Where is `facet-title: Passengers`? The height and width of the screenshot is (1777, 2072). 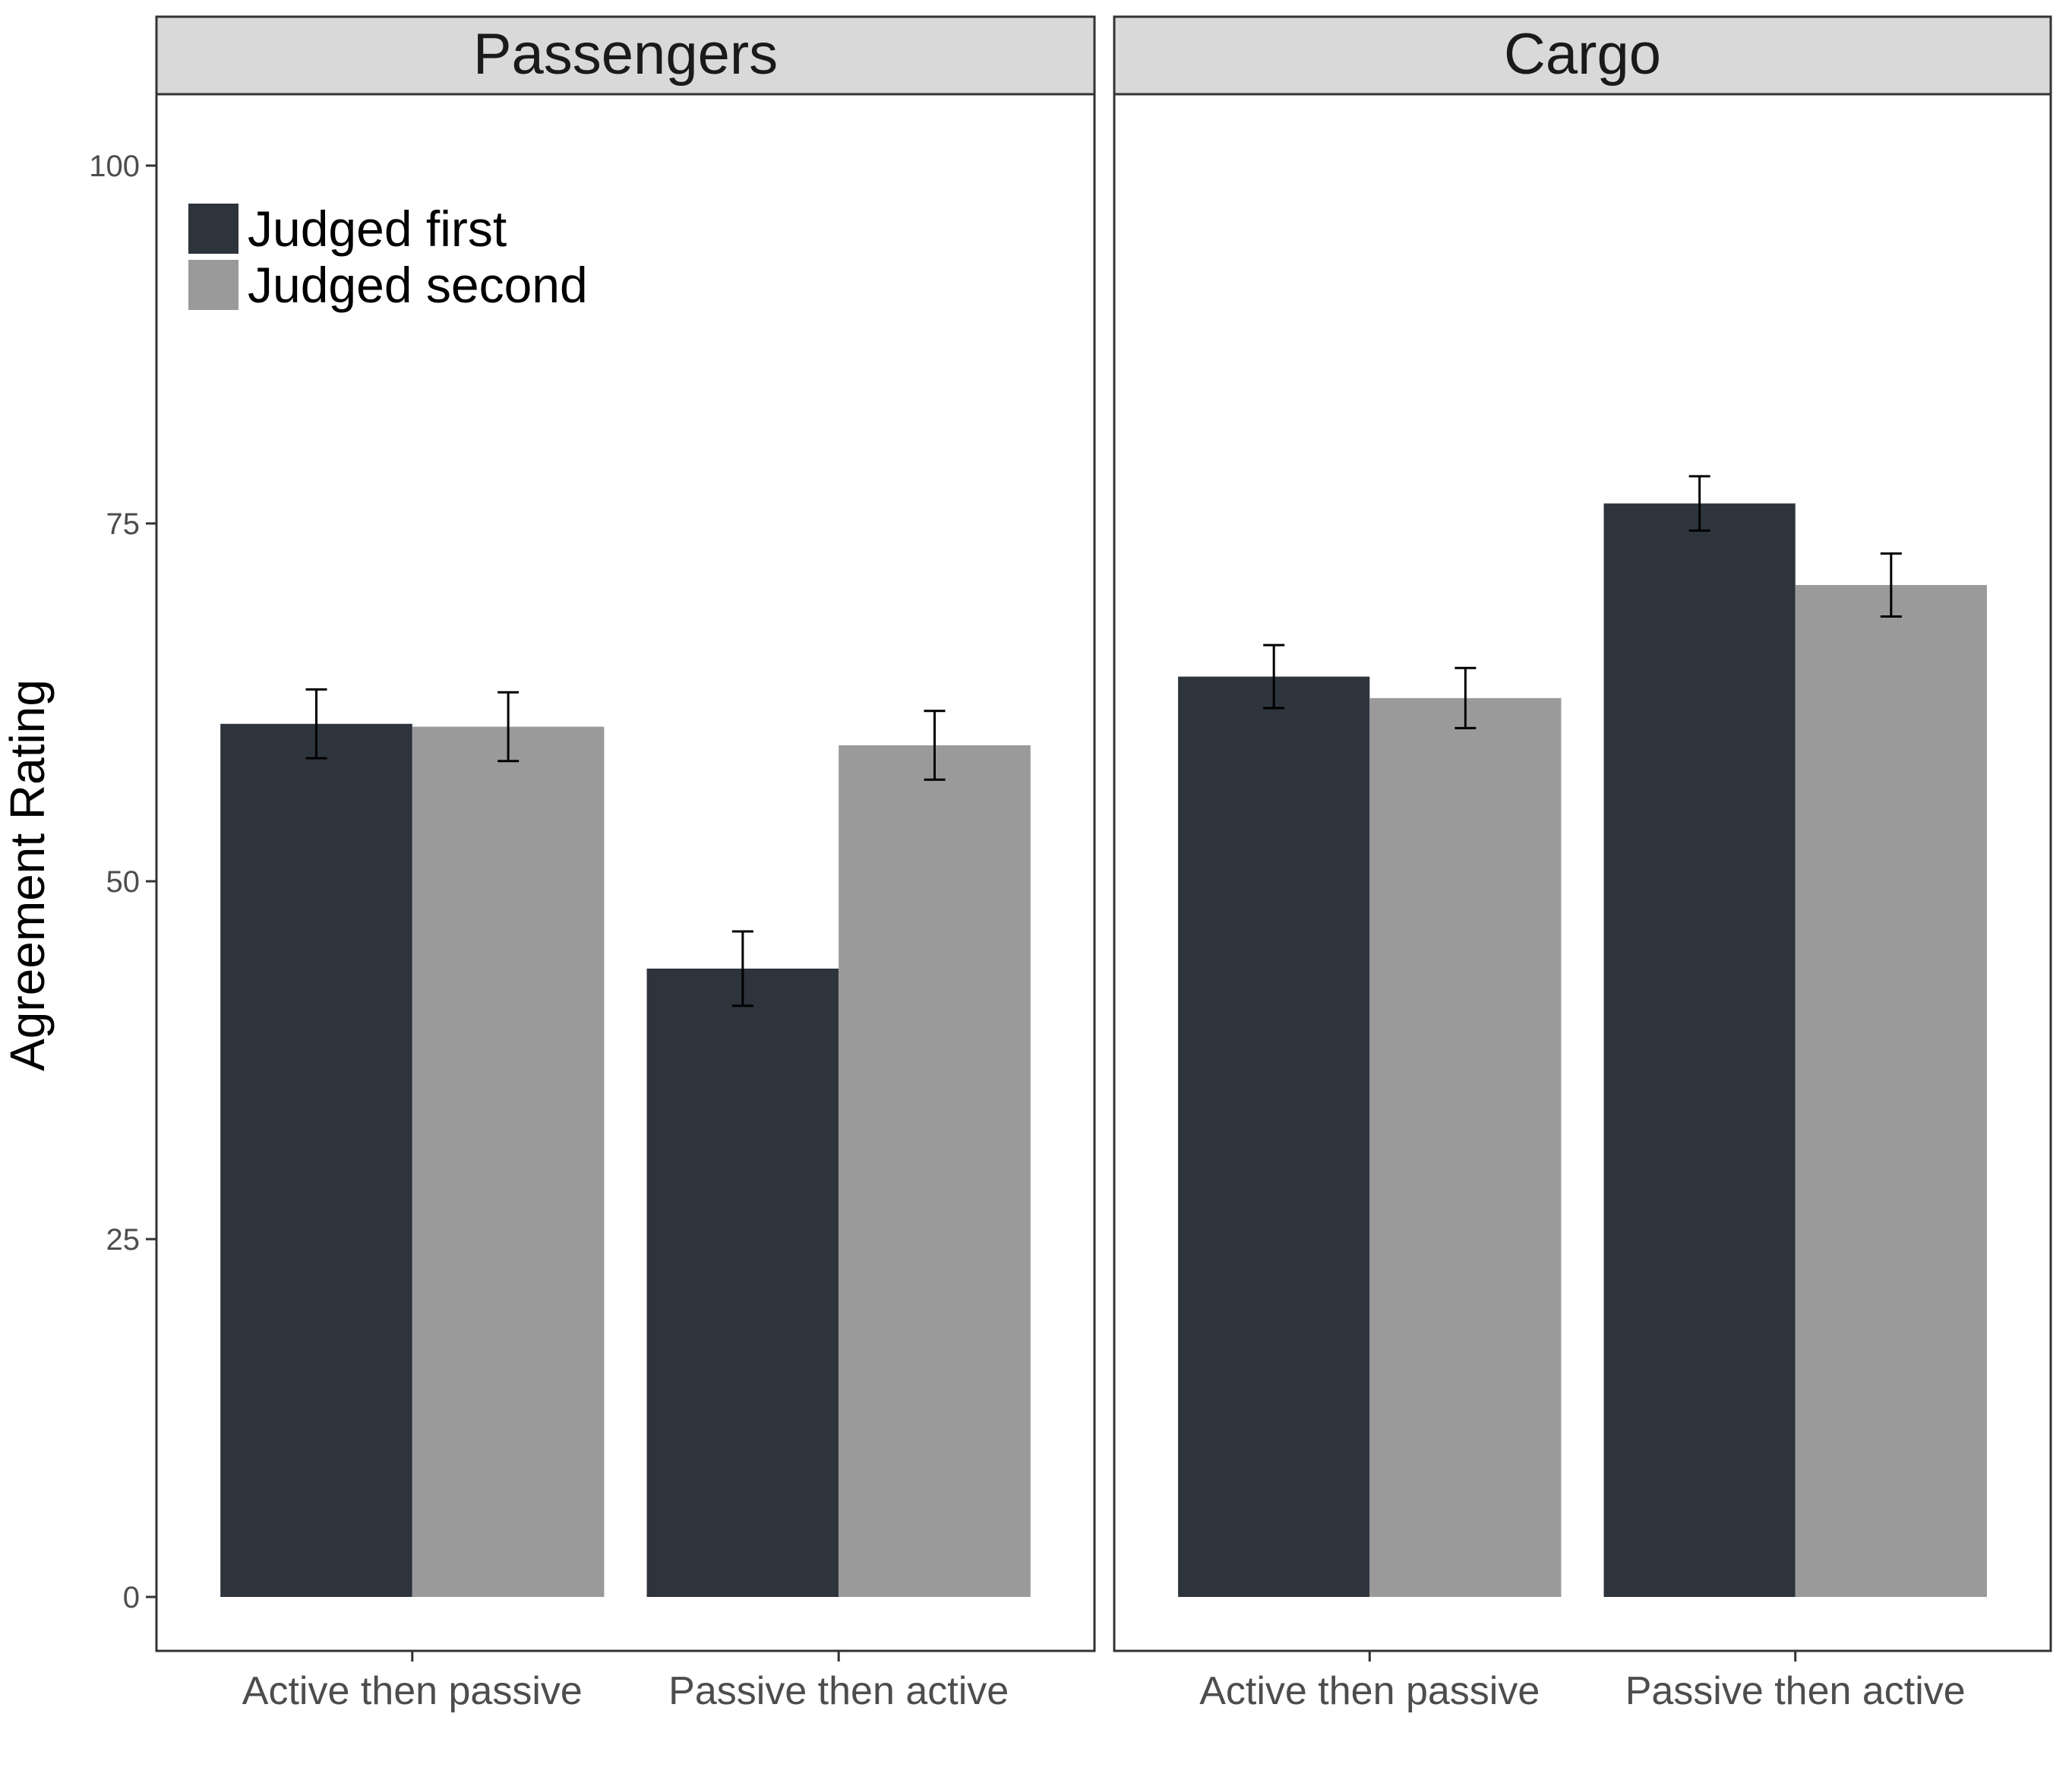
facet-title: Passengers is located at coordinates (625, 54).